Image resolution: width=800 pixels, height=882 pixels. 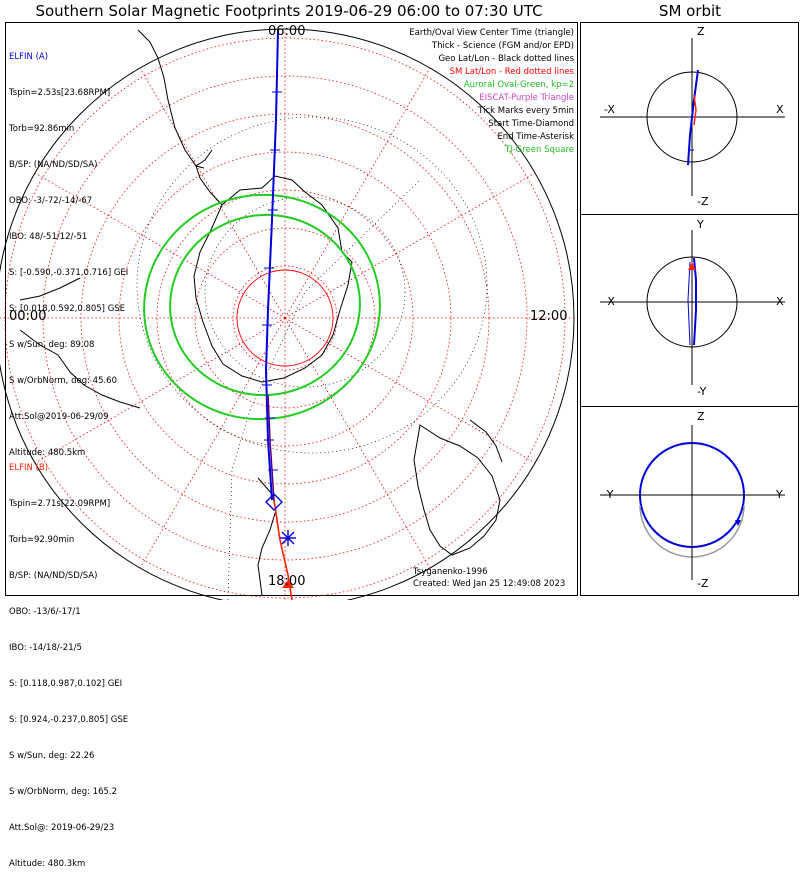 What do you see at coordinates (51, 201) in the screenshot?
I see `info-line: OBO: -3/-72/-14/-67` at bounding box center [51, 201].